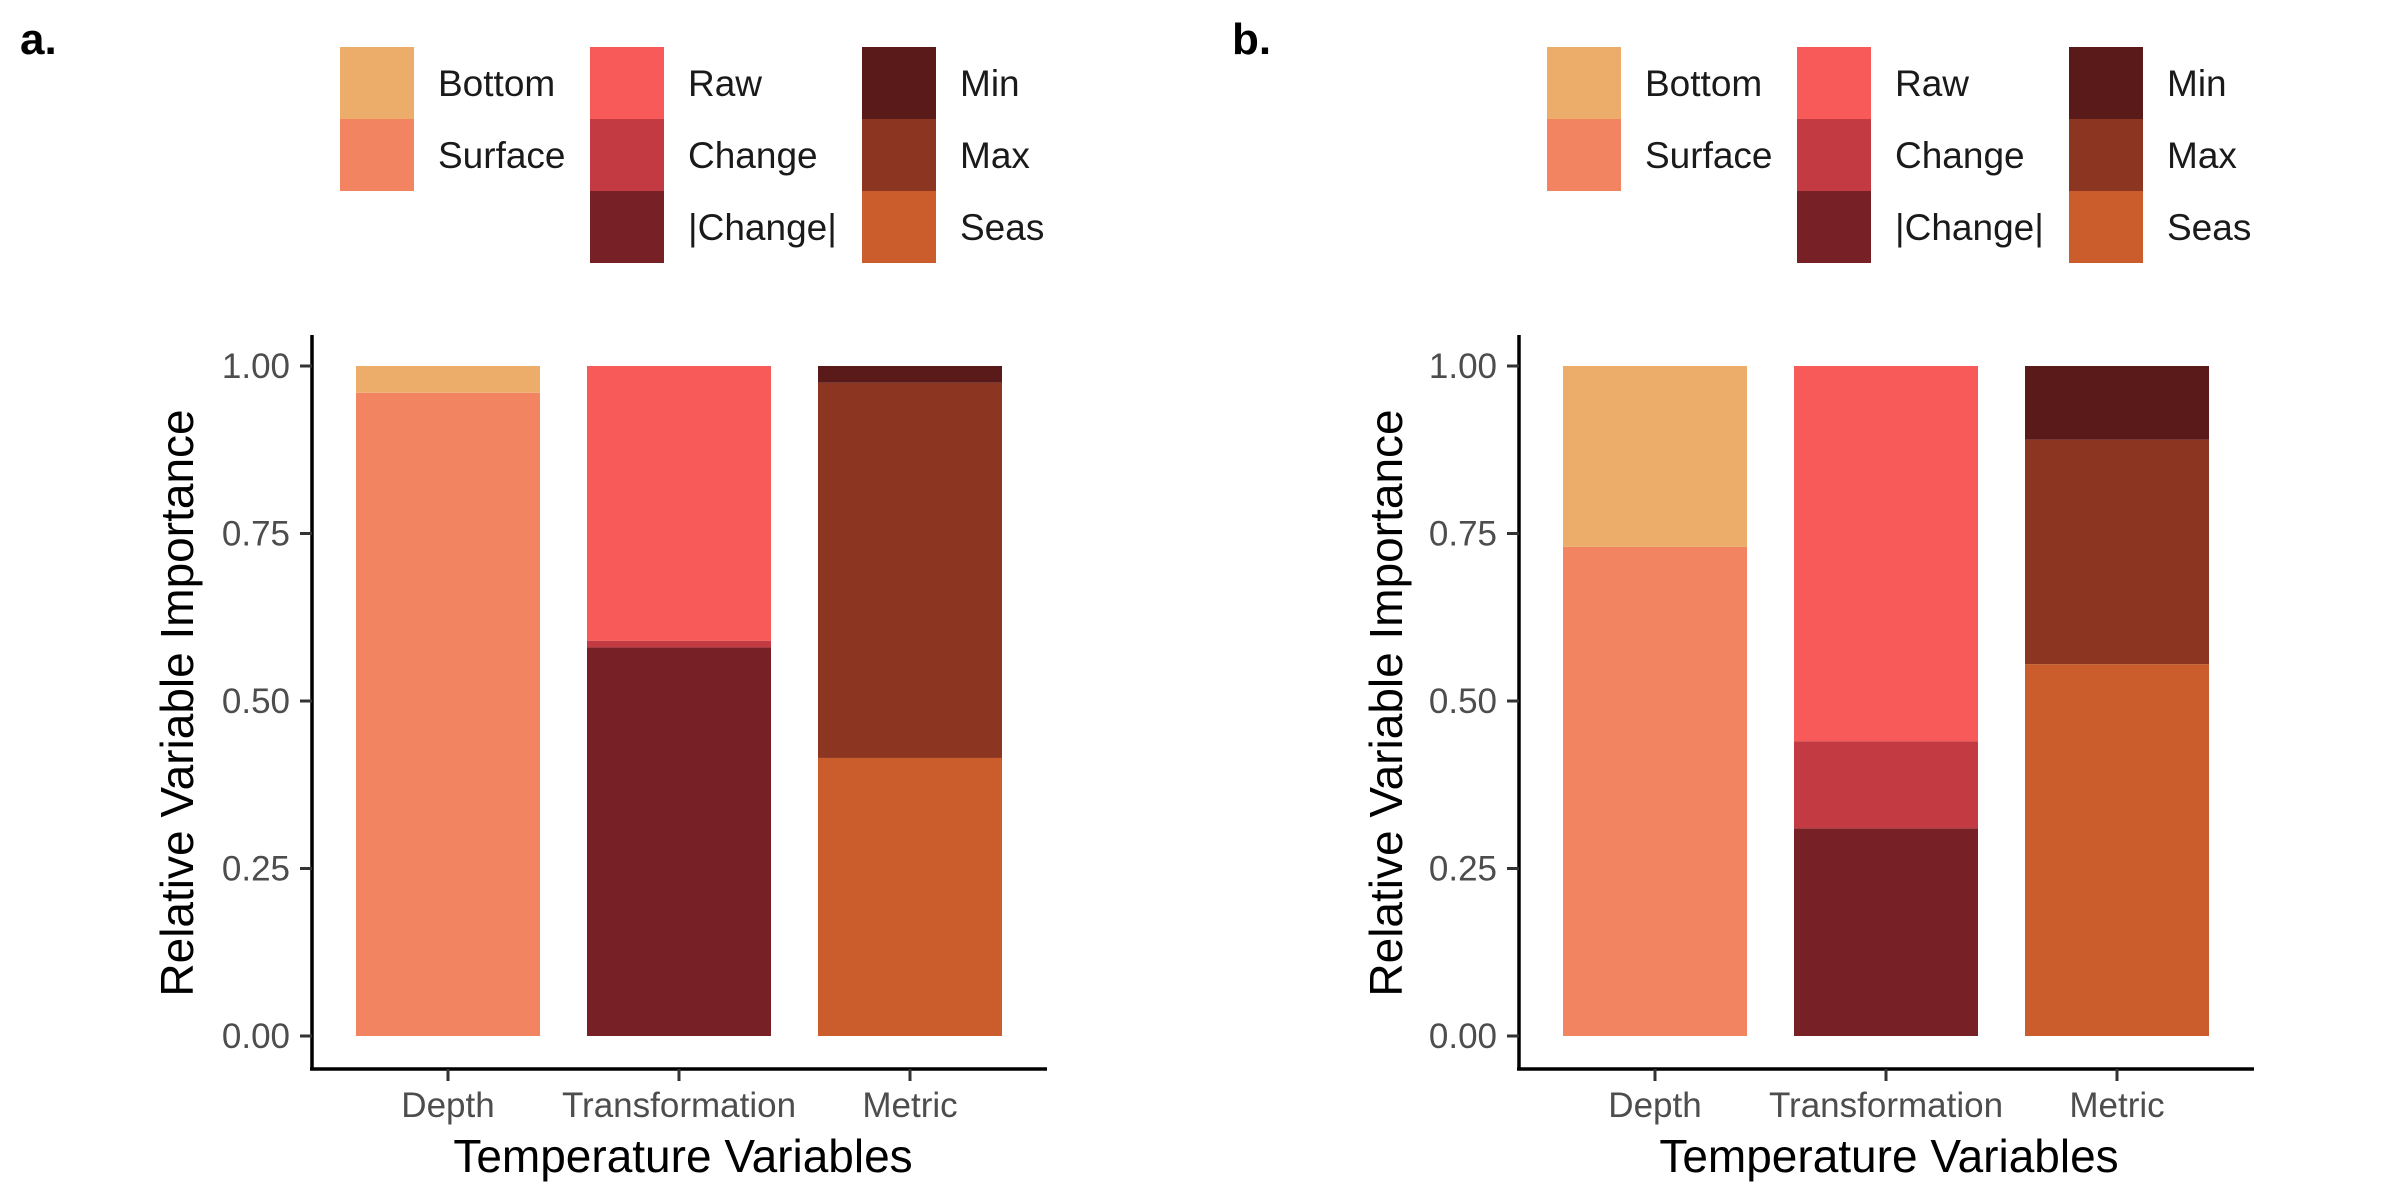  What do you see at coordinates (990, 83) in the screenshot?
I see `legend-label-min-a: Min` at bounding box center [990, 83].